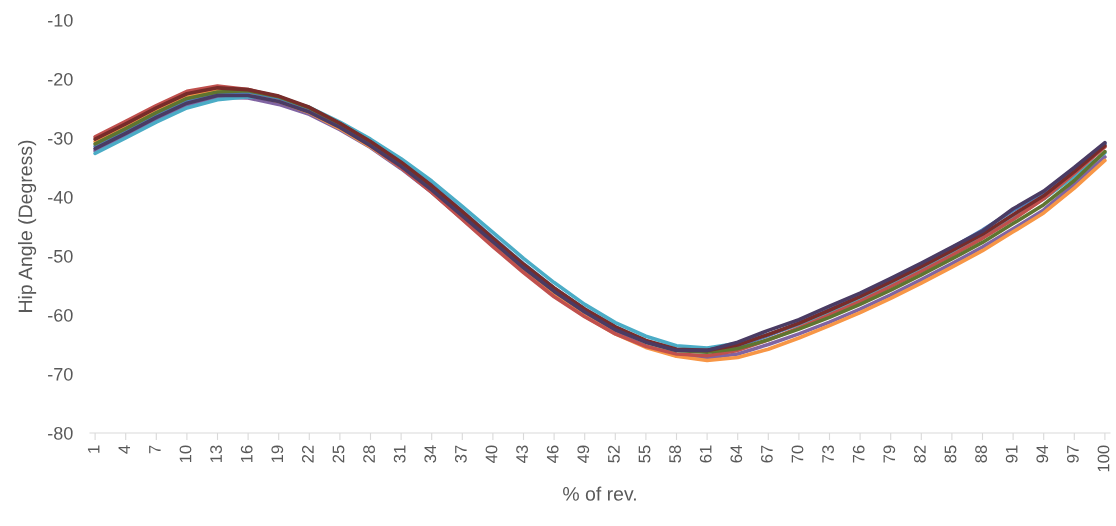 Image resolution: width=1116 pixels, height=526 pixels. I want to click on y-tick-label: -20, so click(60, 79).